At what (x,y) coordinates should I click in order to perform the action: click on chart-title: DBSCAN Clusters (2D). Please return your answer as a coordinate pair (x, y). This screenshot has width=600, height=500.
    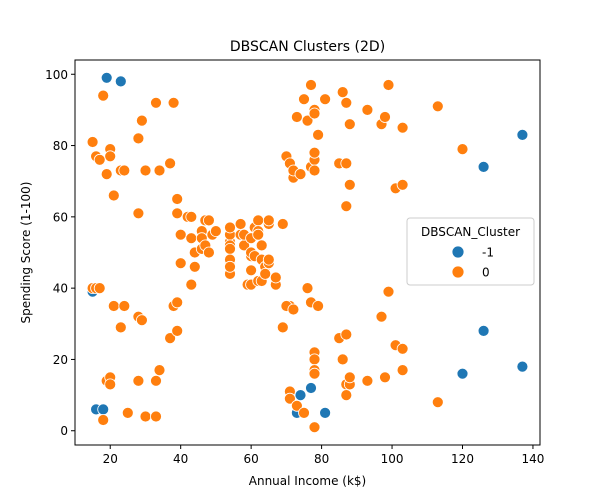
    Looking at the image, I should click on (307, 47).